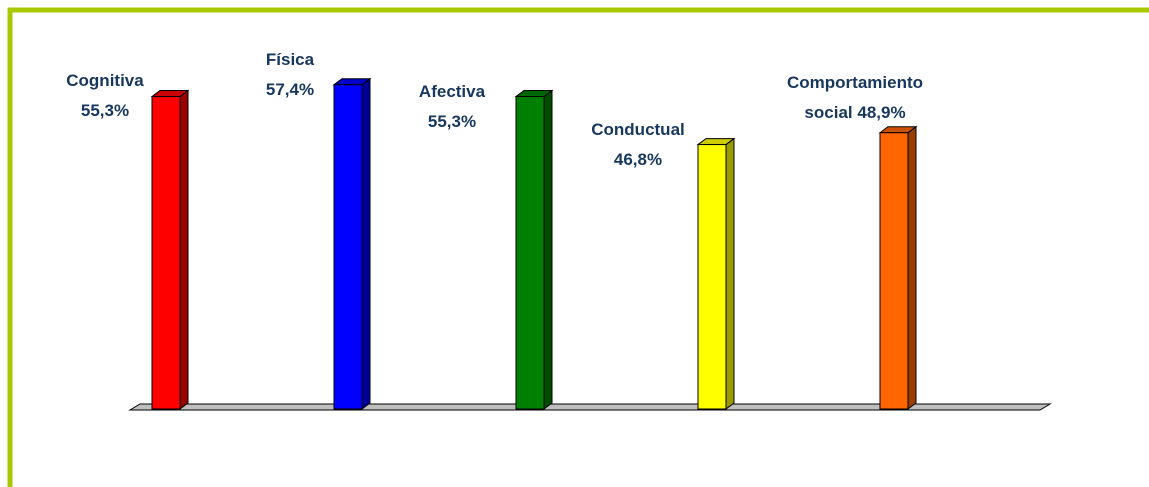  I want to click on data-label: Conductual 46,8%, so click(638, 145).